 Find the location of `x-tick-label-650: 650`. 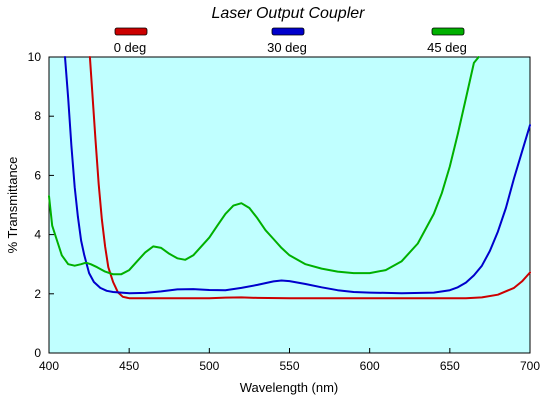

x-tick-label-650: 650 is located at coordinates (450, 366).